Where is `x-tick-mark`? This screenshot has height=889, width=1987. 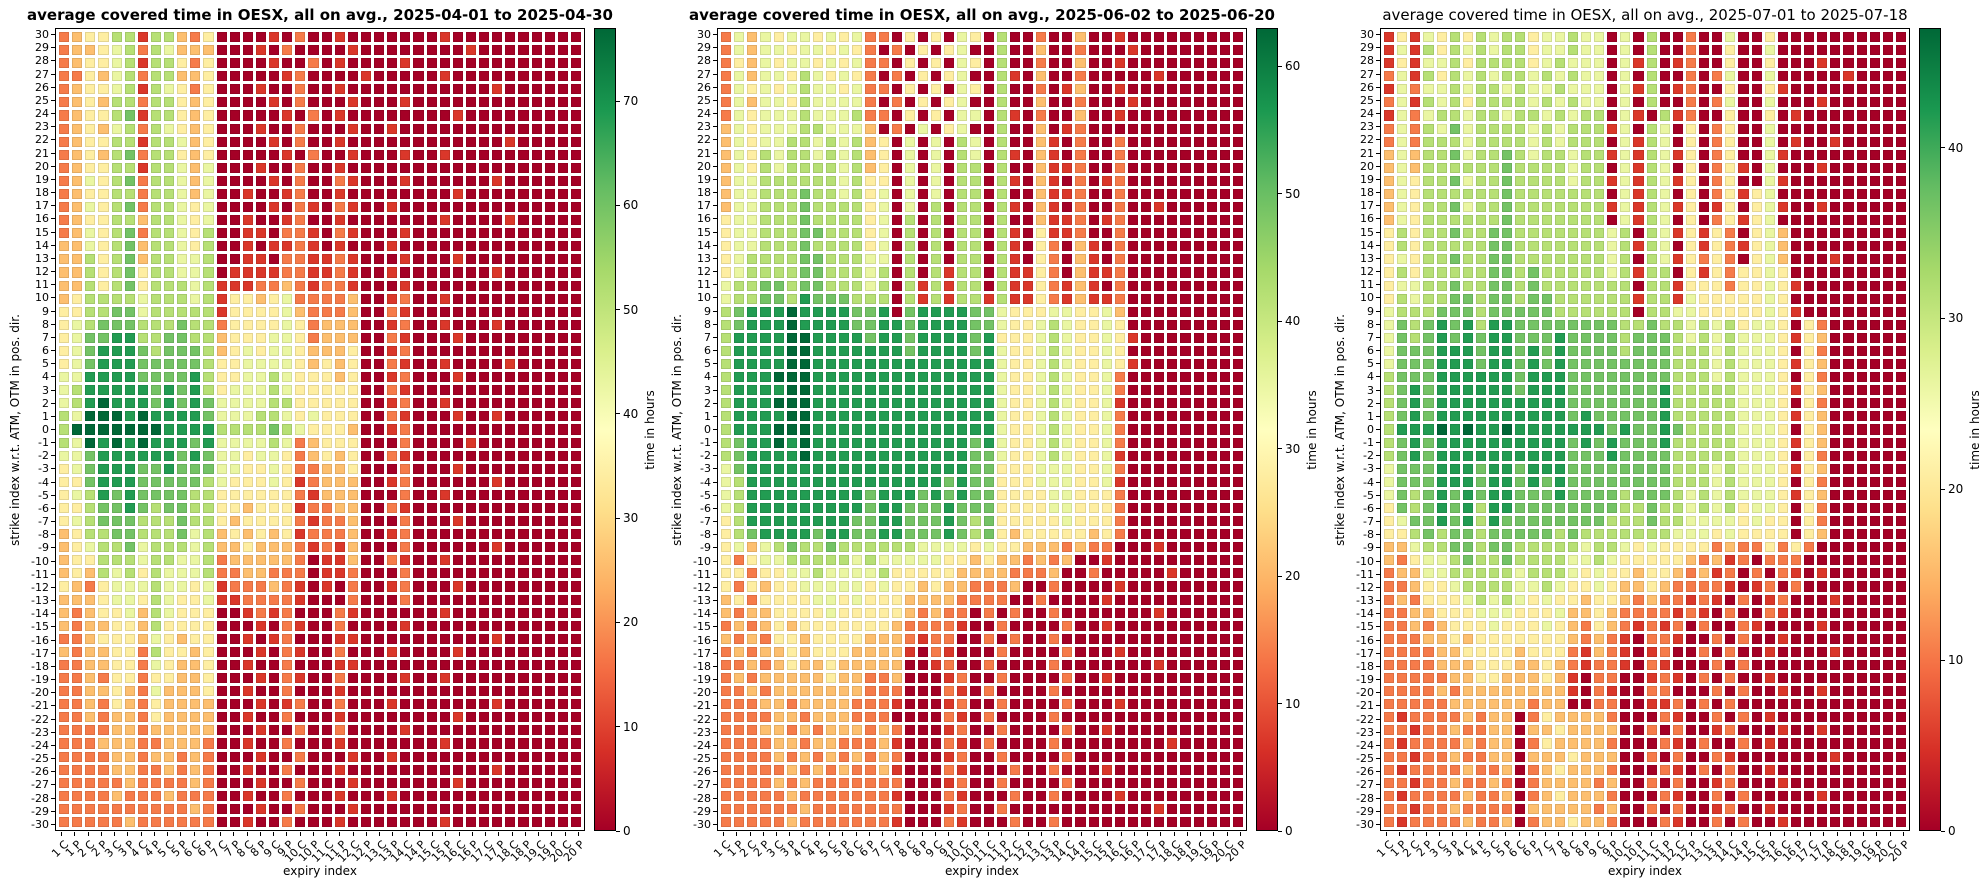 x-tick-mark is located at coordinates (525, 834).